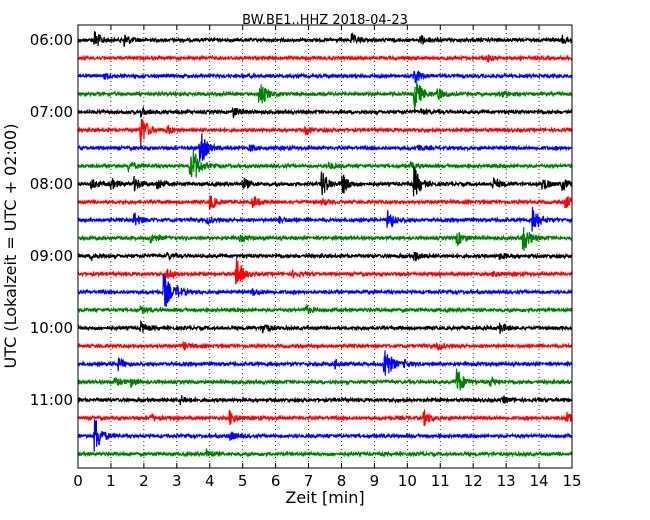 The image size is (650, 520). What do you see at coordinates (144, 481) in the screenshot?
I see `x-tick-label: 2` at bounding box center [144, 481].